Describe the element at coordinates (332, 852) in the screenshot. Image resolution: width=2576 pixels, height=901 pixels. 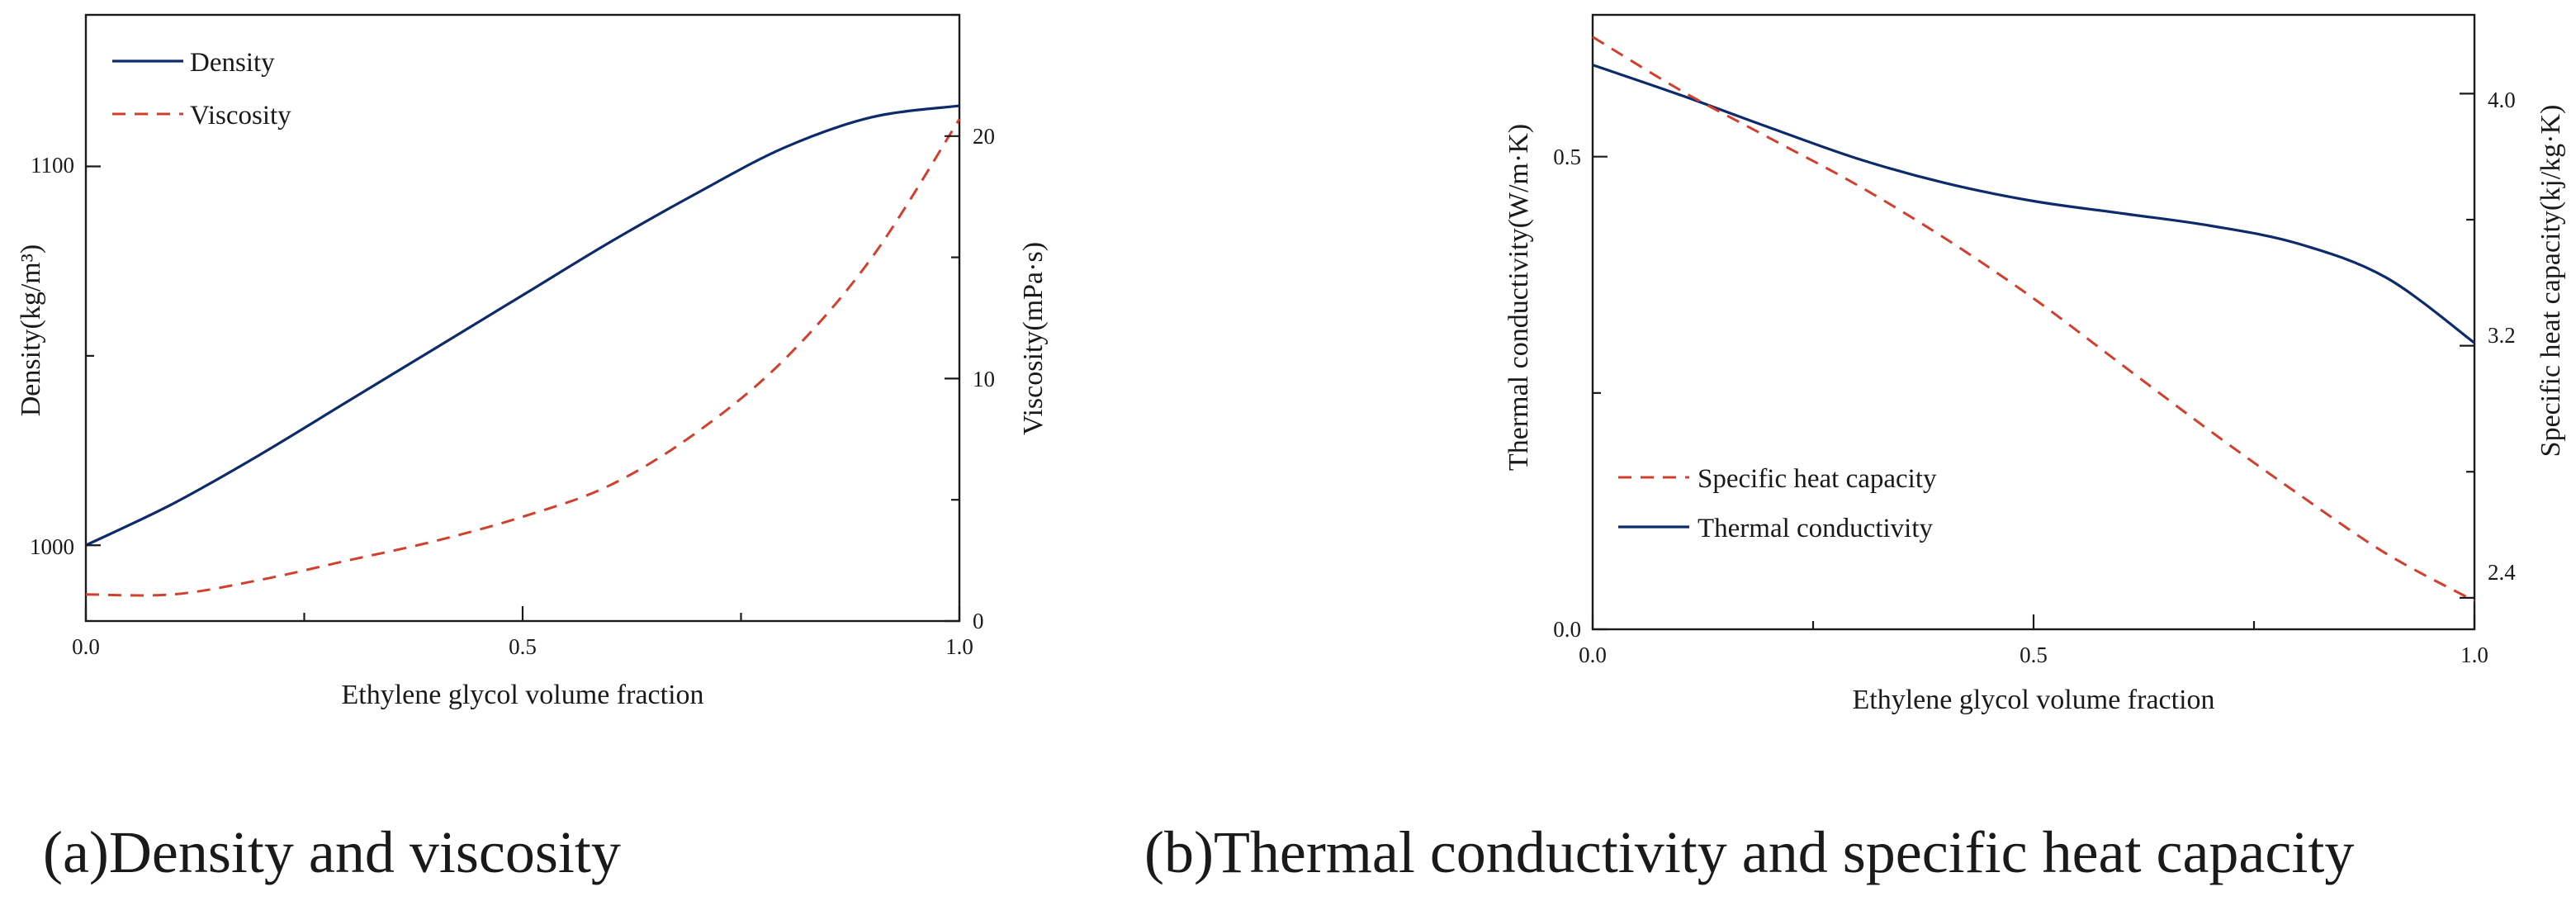
I see `caption-a: (a)Density and viscosity` at that location.